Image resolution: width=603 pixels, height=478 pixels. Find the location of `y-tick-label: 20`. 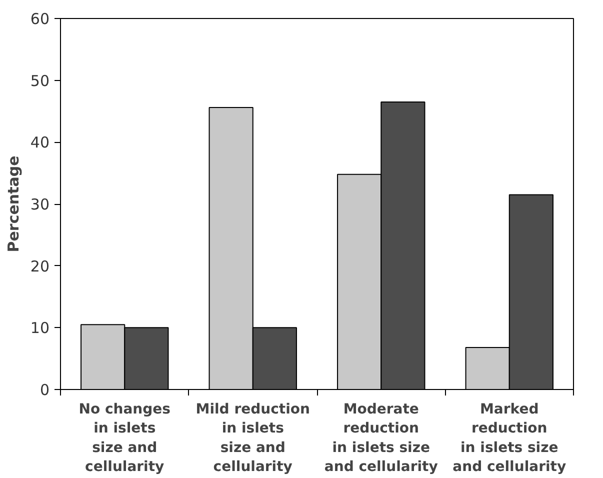

y-tick-label: 20 is located at coordinates (40, 266).